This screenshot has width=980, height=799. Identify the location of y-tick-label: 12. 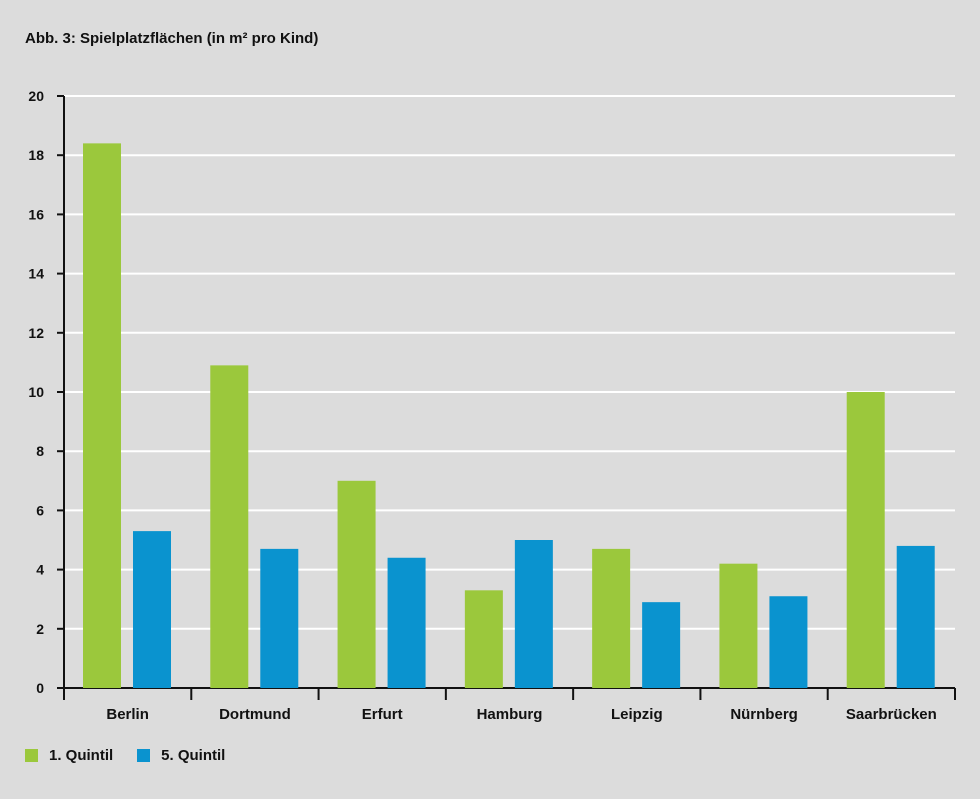
(36, 333).